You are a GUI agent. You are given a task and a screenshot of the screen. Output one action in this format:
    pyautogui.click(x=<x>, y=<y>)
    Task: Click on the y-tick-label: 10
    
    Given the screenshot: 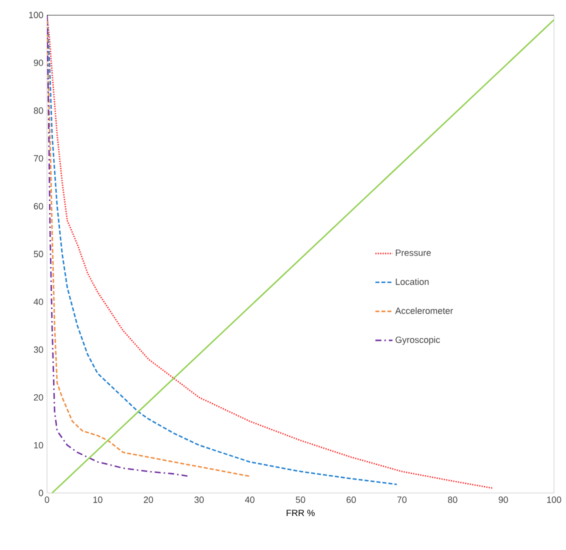 What is the action you would take?
    pyautogui.click(x=39, y=445)
    